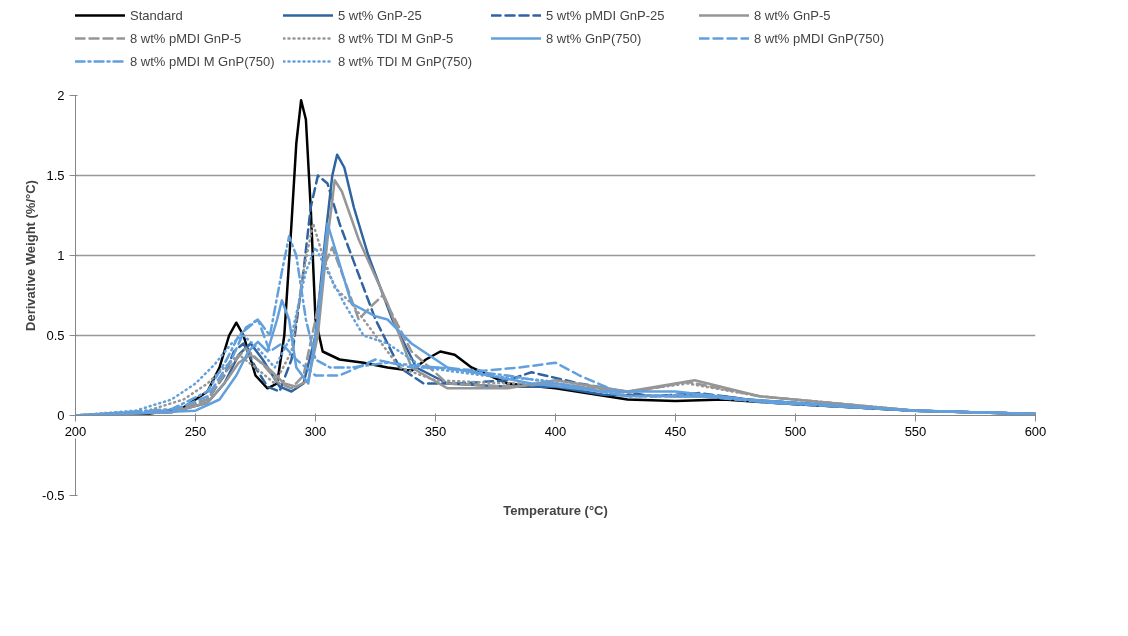 The width and height of the screenshot is (1128, 636). I want to click on x-tick-label: 500, so click(795, 431).